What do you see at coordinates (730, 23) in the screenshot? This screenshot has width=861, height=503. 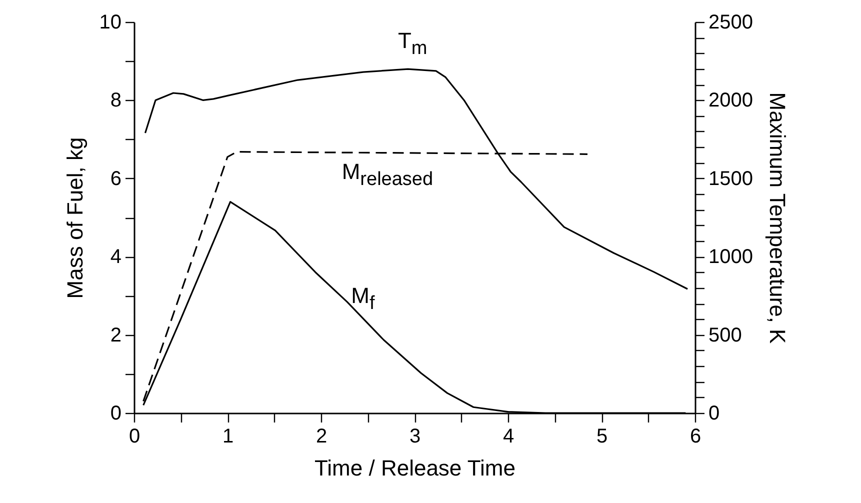 I see `y2-tick-label: 2500` at bounding box center [730, 23].